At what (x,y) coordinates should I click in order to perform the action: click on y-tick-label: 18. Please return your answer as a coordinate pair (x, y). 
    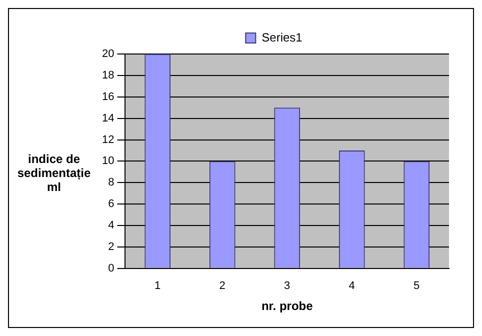
    Looking at the image, I should click on (108, 75).